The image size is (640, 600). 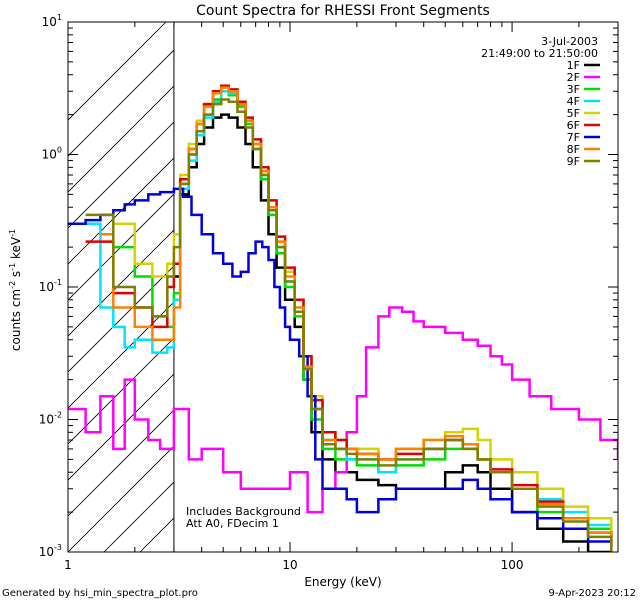 What do you see at coordinates (52, 21) in the screenshot?
I see `y-tick-label: 10¹` at bounding box center [52, 21].